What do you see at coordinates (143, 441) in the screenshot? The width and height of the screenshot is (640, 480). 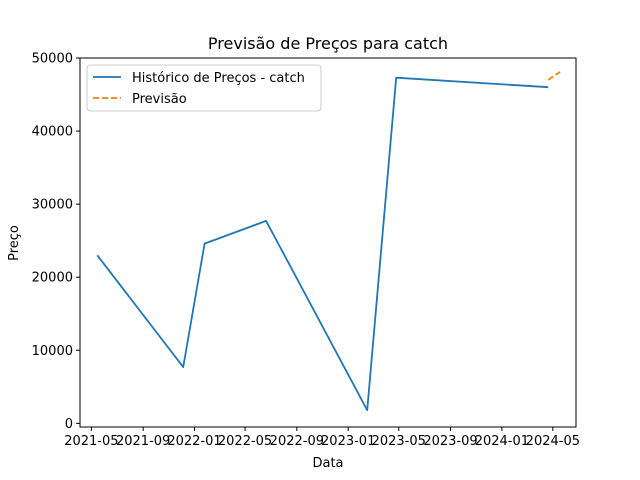 I see `x-tick-label: 2021-09` at bounding box center [143, 441].